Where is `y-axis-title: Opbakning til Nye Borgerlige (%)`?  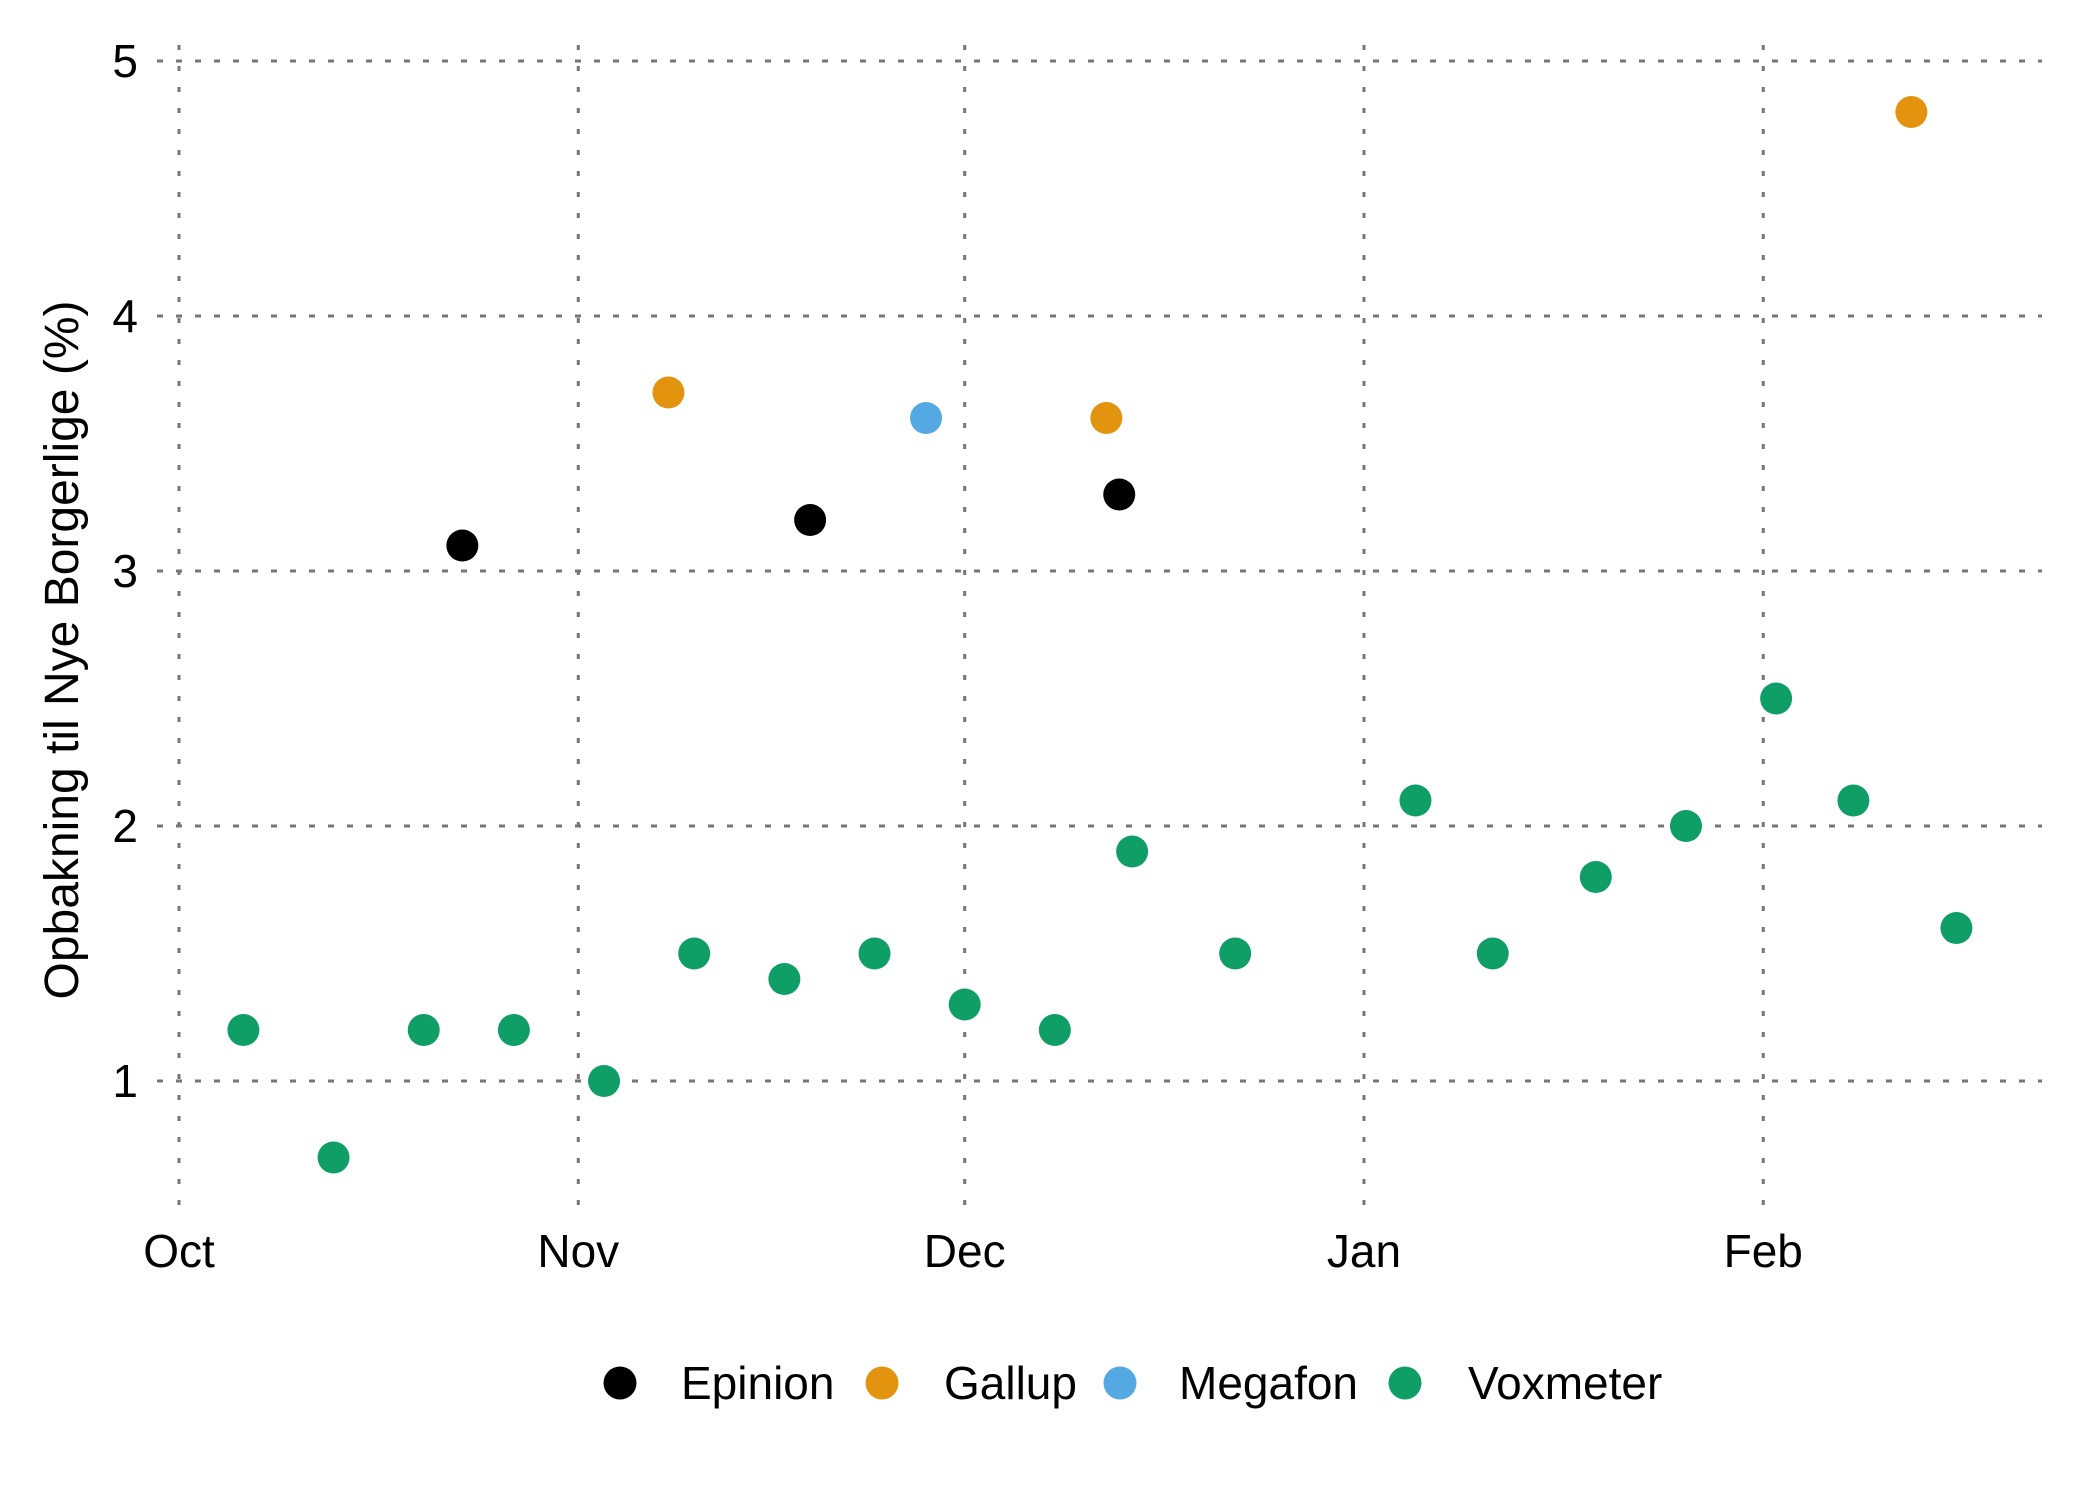
y-axis-title: Opbakning til Nye Borgerlige (%) is located at coordinates (62, 650).